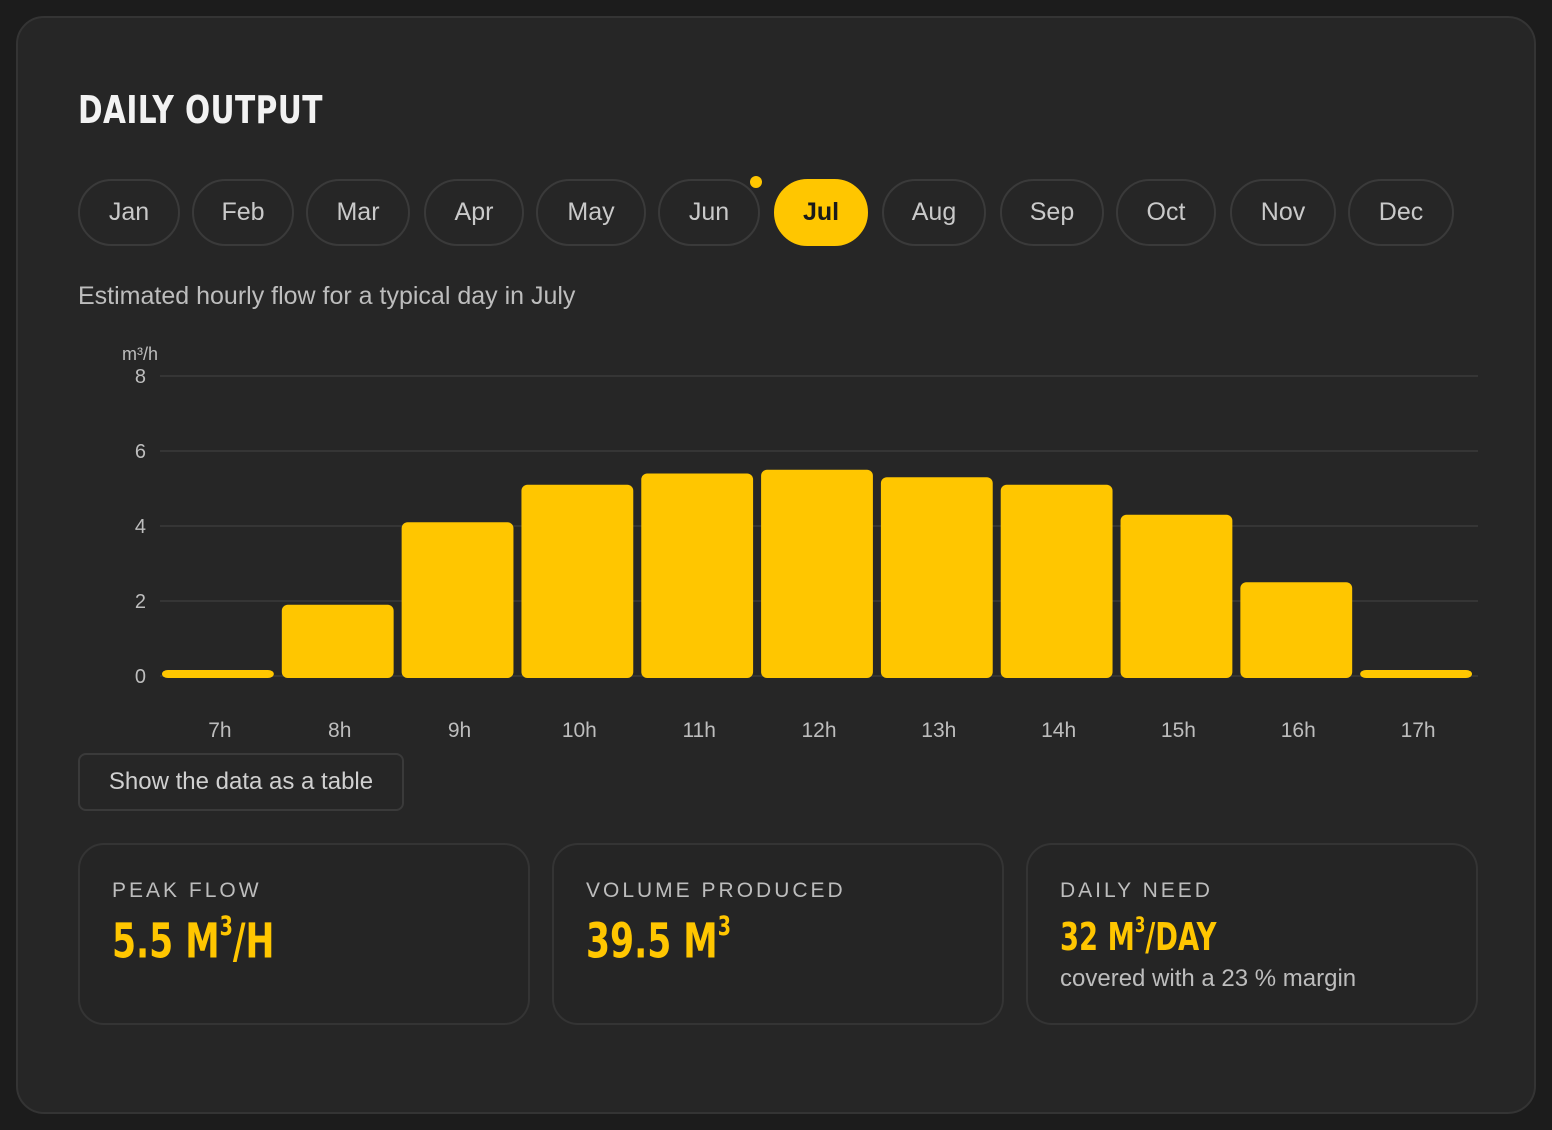  I want to click on x-tick-label-12h: 12h, so click(818, 729).